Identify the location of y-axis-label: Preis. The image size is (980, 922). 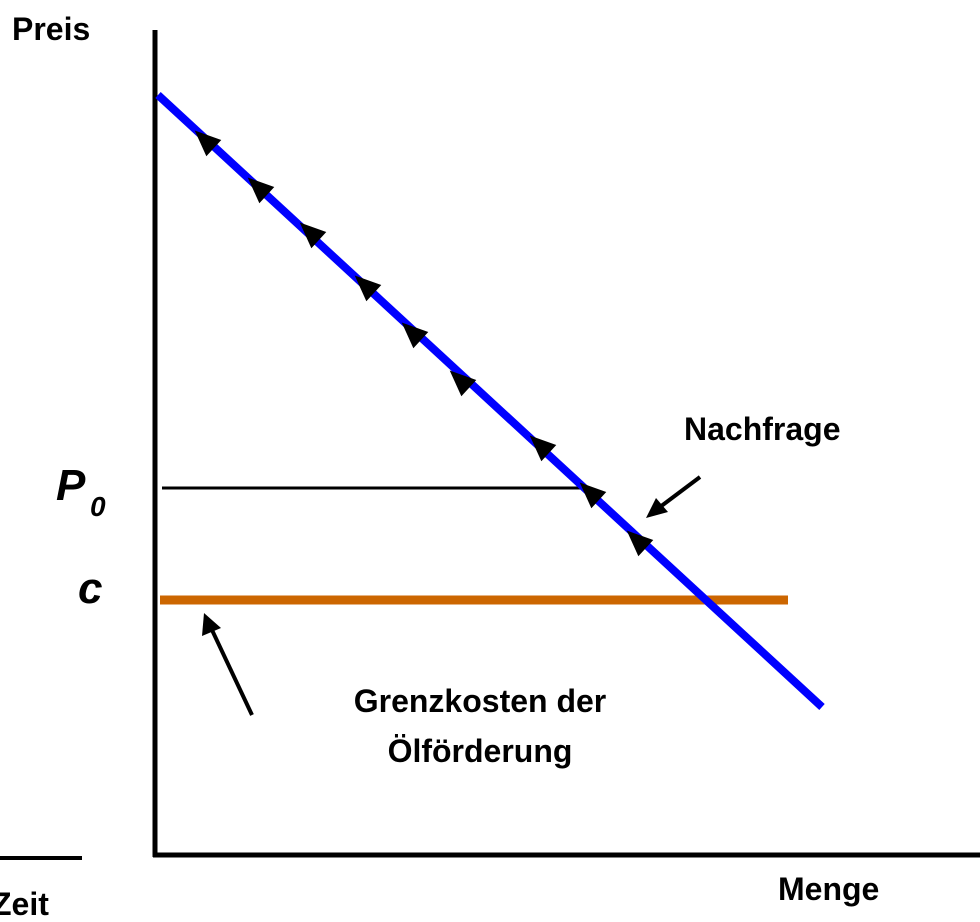
(51, 29).